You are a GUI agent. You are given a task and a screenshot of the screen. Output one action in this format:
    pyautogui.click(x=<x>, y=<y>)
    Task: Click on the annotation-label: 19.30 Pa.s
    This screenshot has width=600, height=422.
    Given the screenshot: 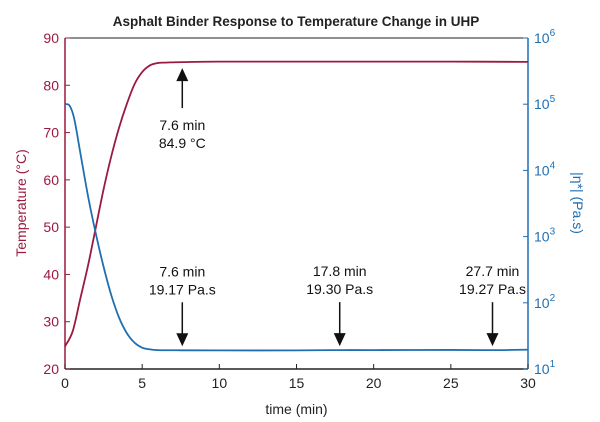 What is the action you would take?
    pyautogui.click(x=339, y=289)
    